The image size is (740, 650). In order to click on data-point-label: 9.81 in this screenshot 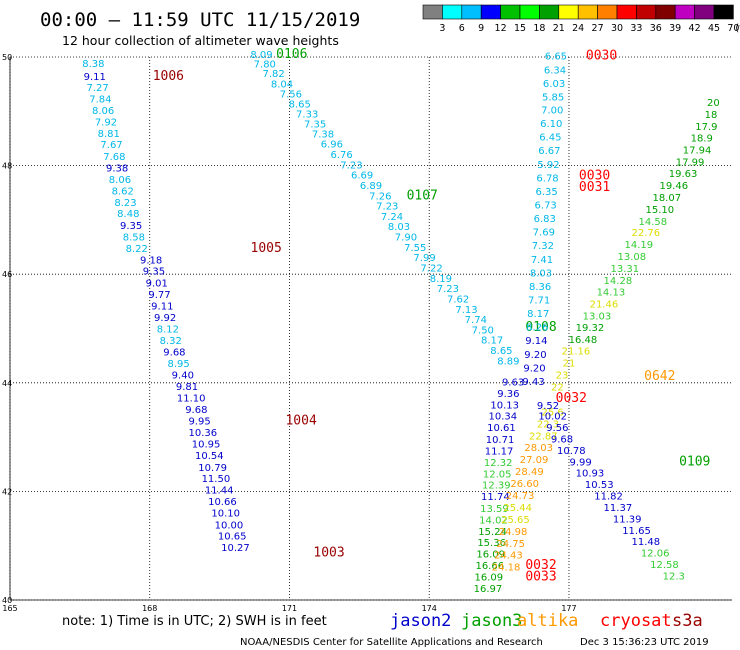, I will do `click(187, 387)`.